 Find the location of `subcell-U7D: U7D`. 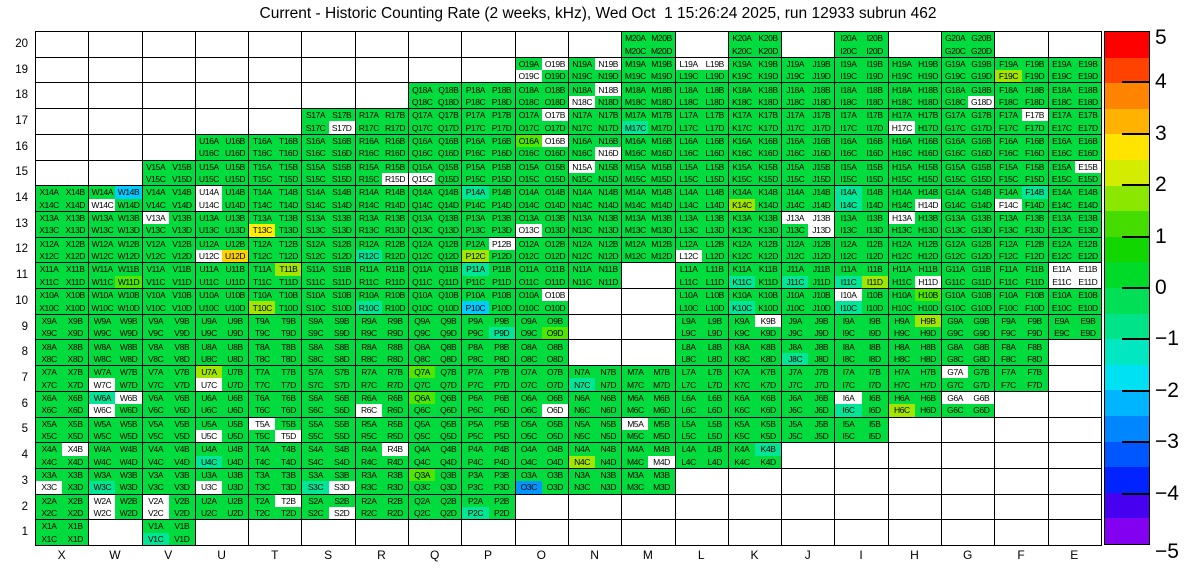

subcell-U7D: U7D is located at coordinates (235, 384).